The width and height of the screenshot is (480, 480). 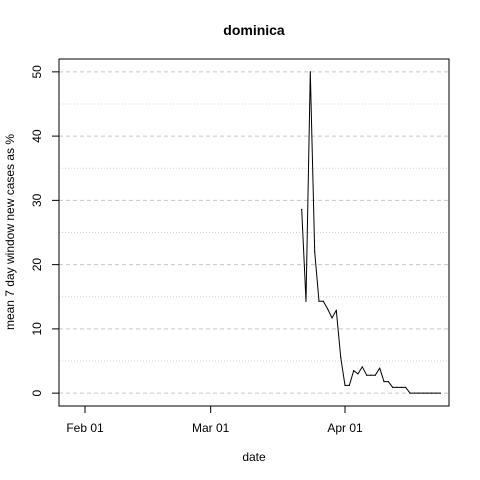 What do you see at coordinates (37, 265) in the screenshot?
I see `y-tick-label: 20` at bounding box center [37, 265].